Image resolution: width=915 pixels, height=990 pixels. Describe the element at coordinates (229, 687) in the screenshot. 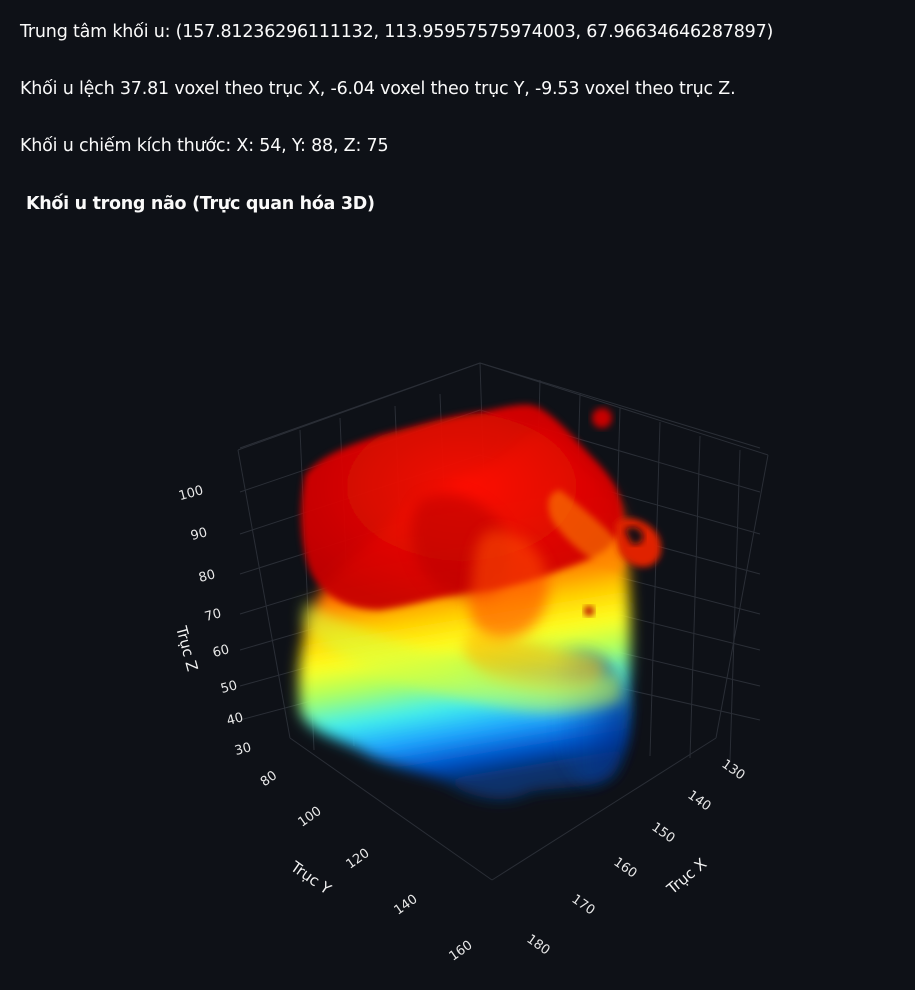

I see `z-tick-label-50: 50` at that location.